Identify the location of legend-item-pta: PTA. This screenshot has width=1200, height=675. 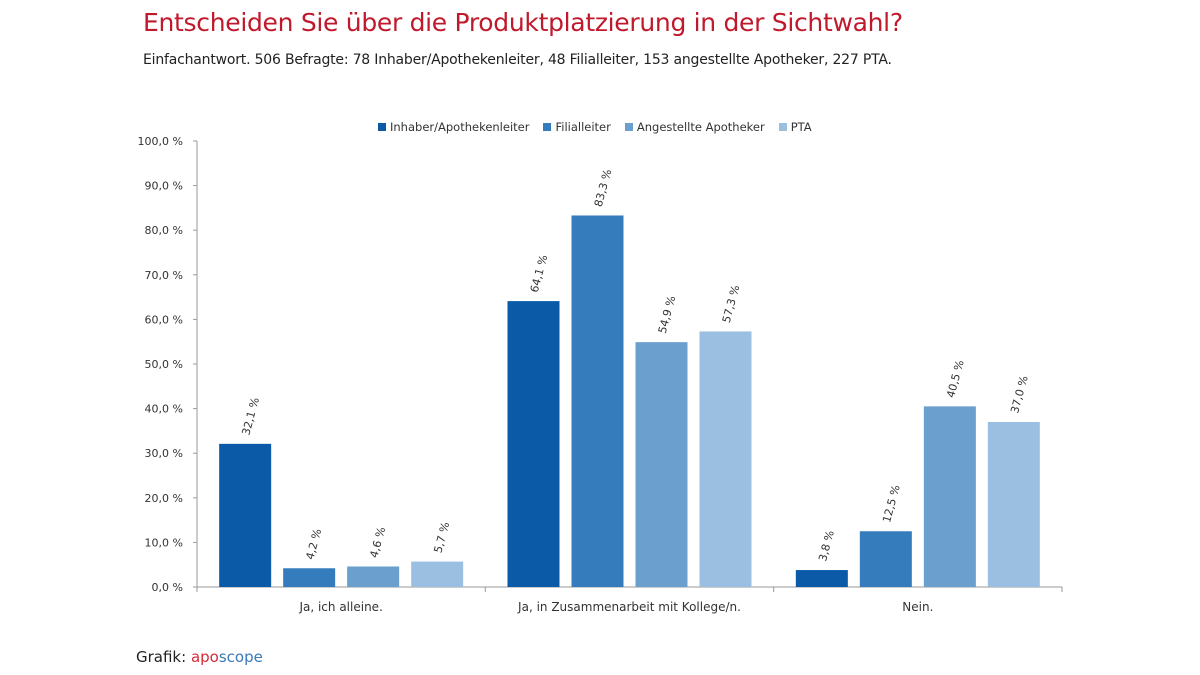
(795, 127).